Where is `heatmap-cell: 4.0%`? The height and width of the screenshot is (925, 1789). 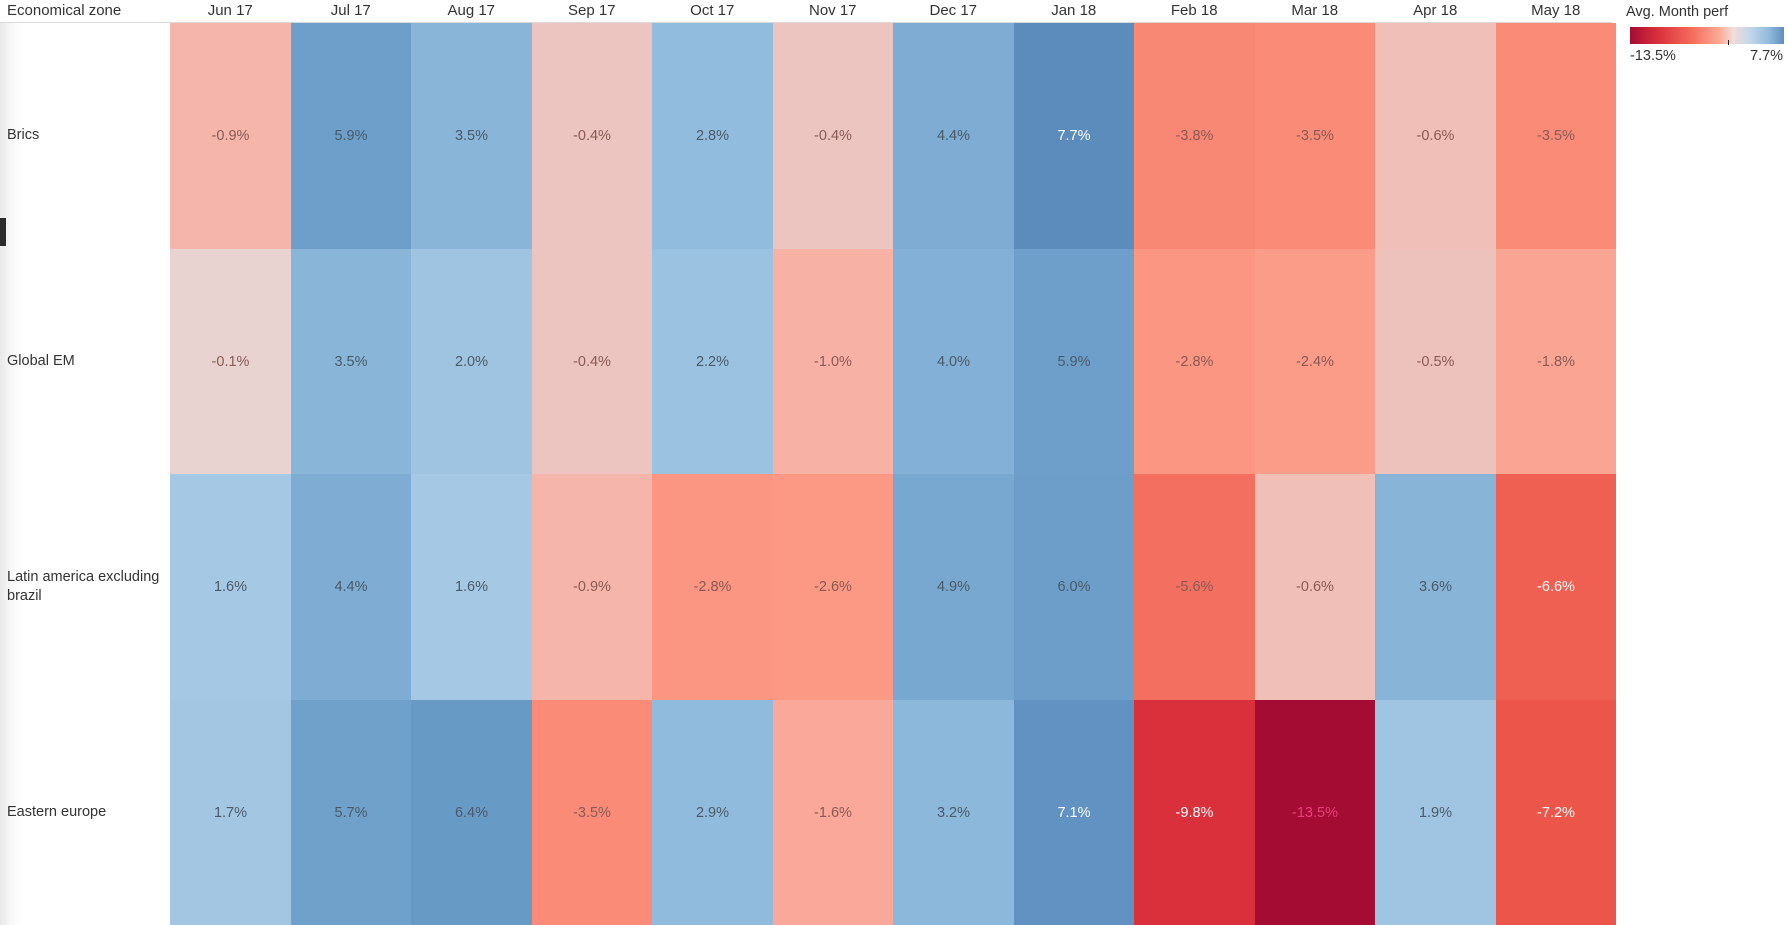
heatmap-cell: 4.0% is located at coordinates (953, 361).